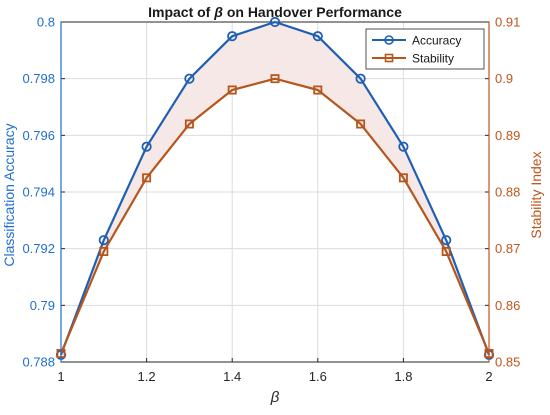 The height and width of the screenshot is (415, 550). What do you see at coordinates (507, 22) in the screenshot?
I see `y-right-tick-label: 0.91` at bounding box center [507, 22].